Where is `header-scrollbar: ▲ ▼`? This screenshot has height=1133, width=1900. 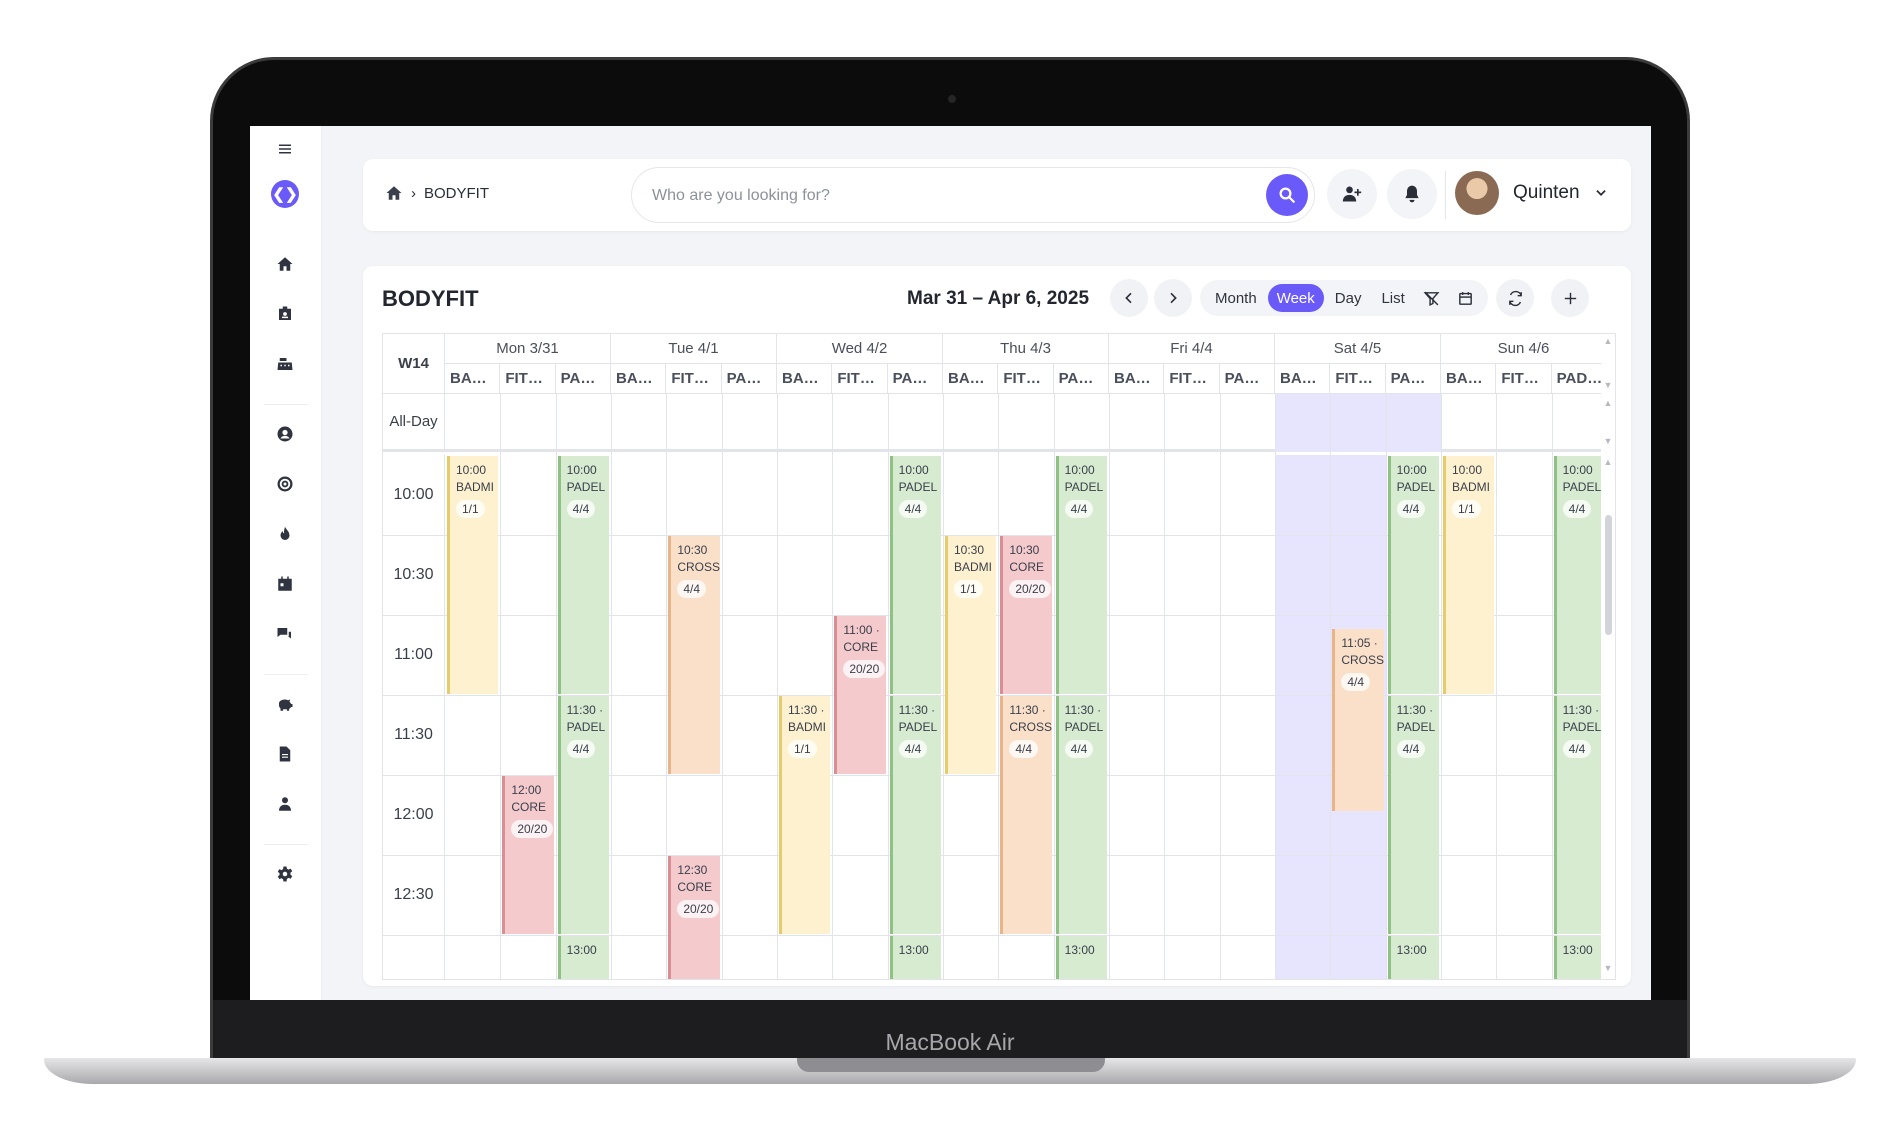
header-scrollbar: ▲ ▼ is located at coordinates (1608, 364).